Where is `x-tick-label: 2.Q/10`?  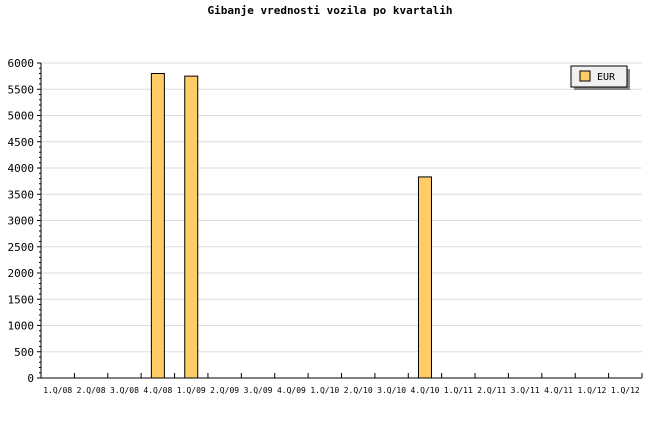 x-tick-label: 2.Q/10 is located at coordinates (358, 390).